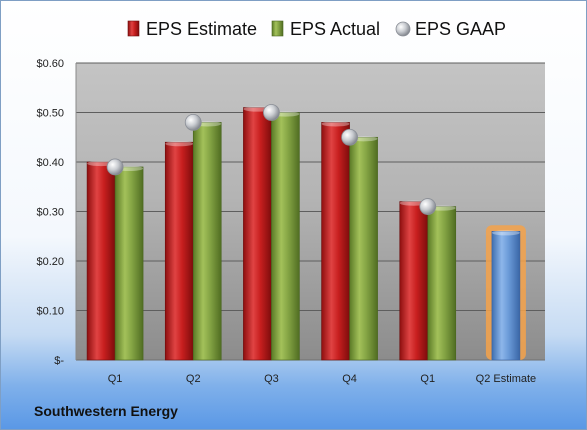 This screenshot has width=587, height=430. Describe the element at coordinates (193, 379) in the screenshot. I see `x-tick-label: Q2` at that location.